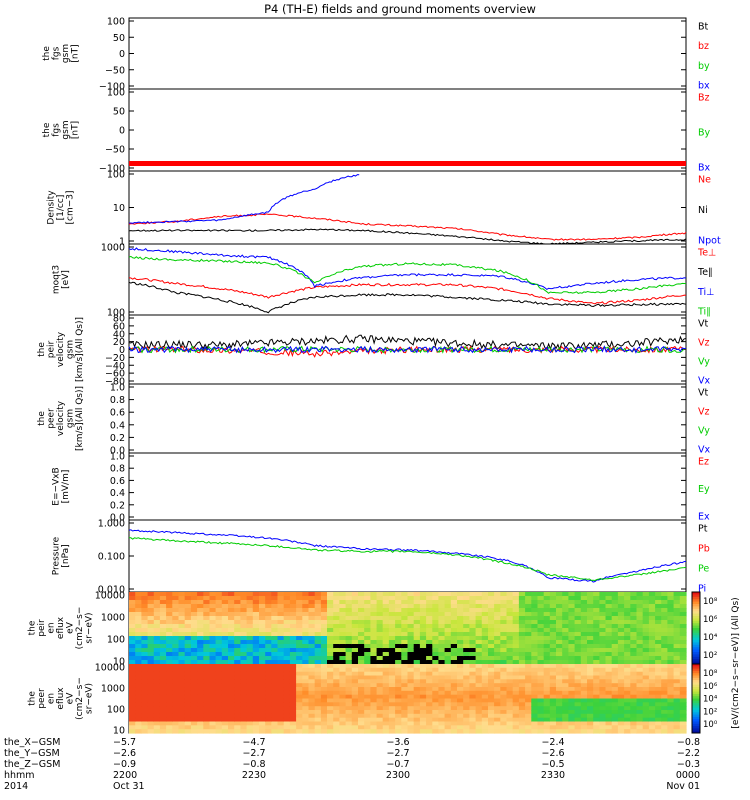 This screenshot has height=800, width=750. I want to click on footer-value: −0.9, so click(124, 764).